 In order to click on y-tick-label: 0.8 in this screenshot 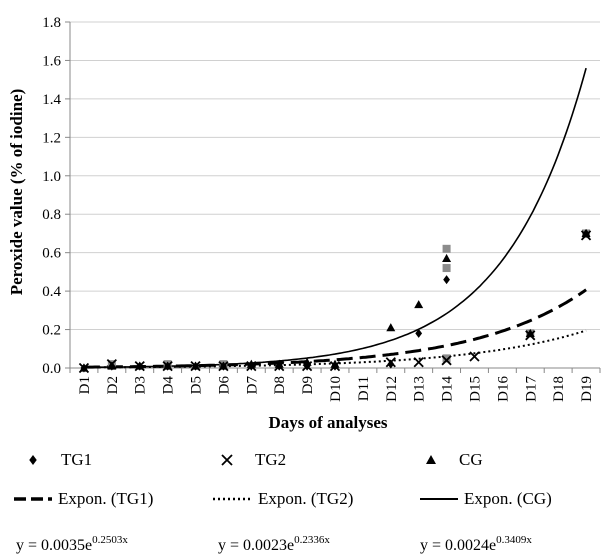, I will do `click(51, 215)`.